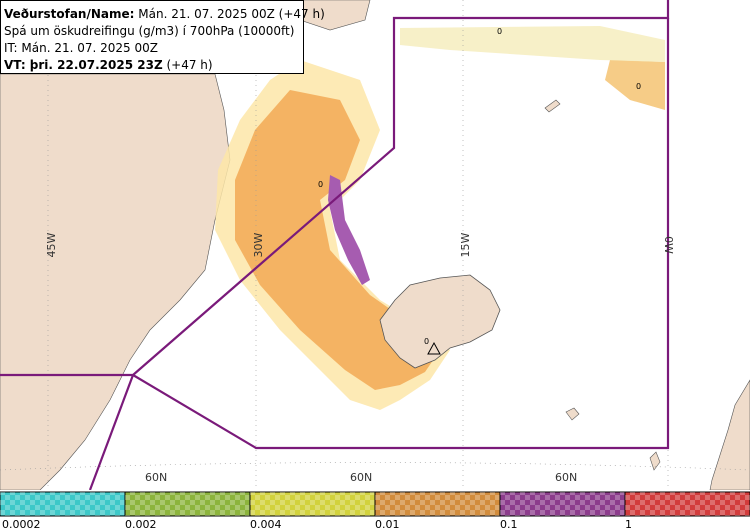 The height and width of the screenshot is (532, 750). I want to click on shetland, so click(655, 461).